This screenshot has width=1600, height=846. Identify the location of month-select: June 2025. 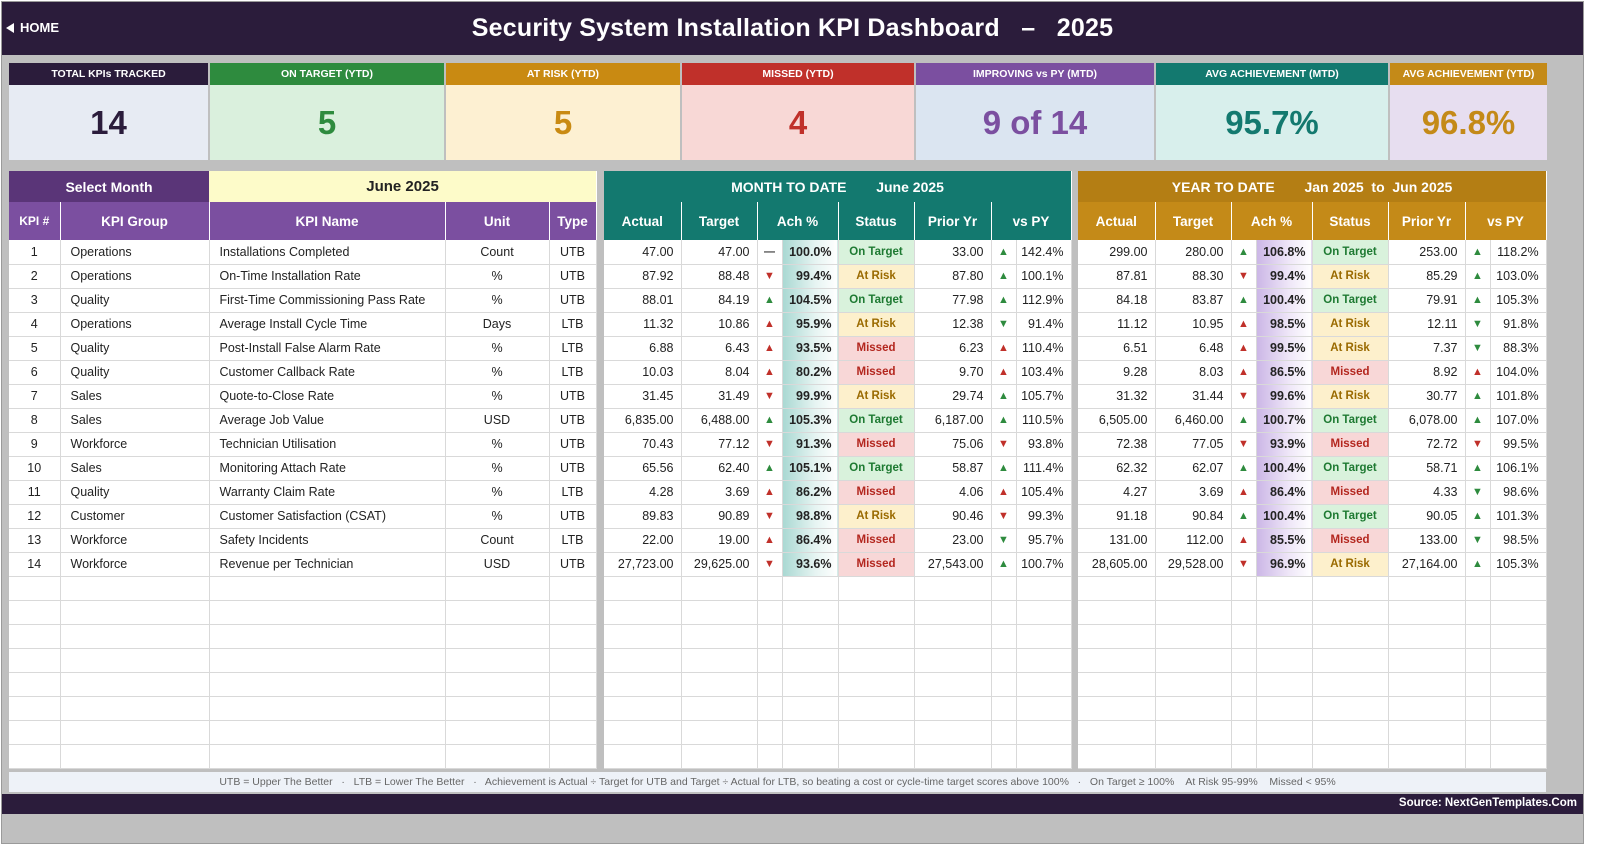
(403, 186).